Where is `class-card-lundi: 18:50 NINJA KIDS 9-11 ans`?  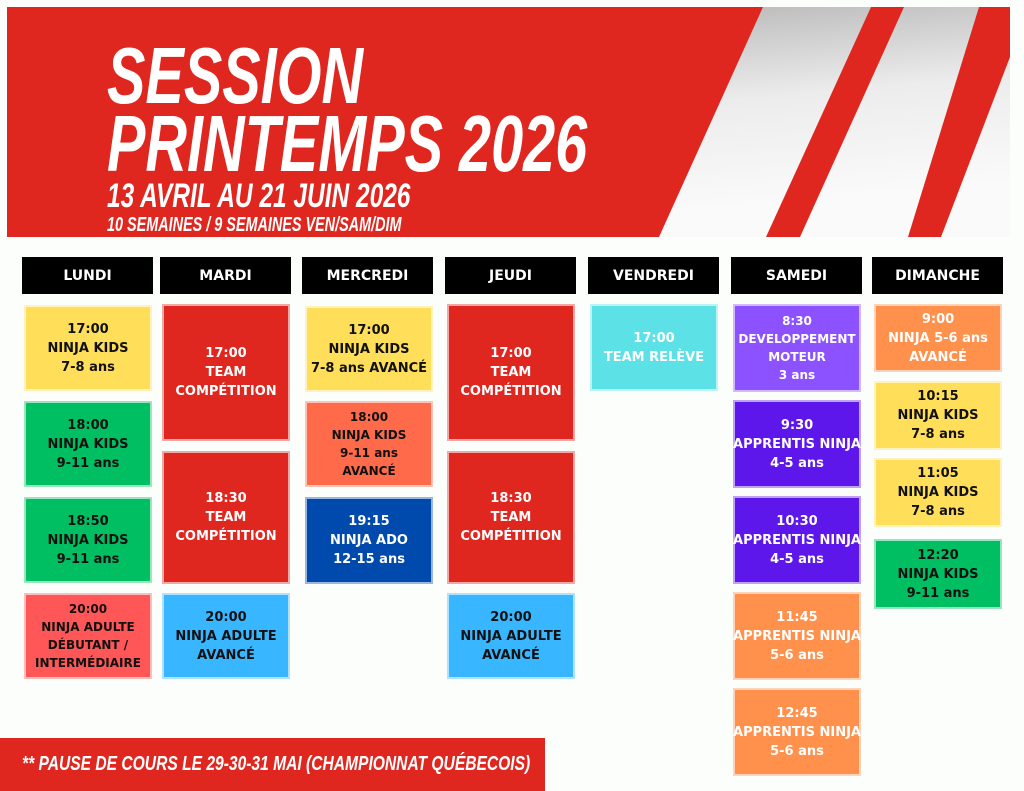 class-card-lundi: 18:50 NINJA KIDS 9-11 ans is located at coordinates (88, 540).